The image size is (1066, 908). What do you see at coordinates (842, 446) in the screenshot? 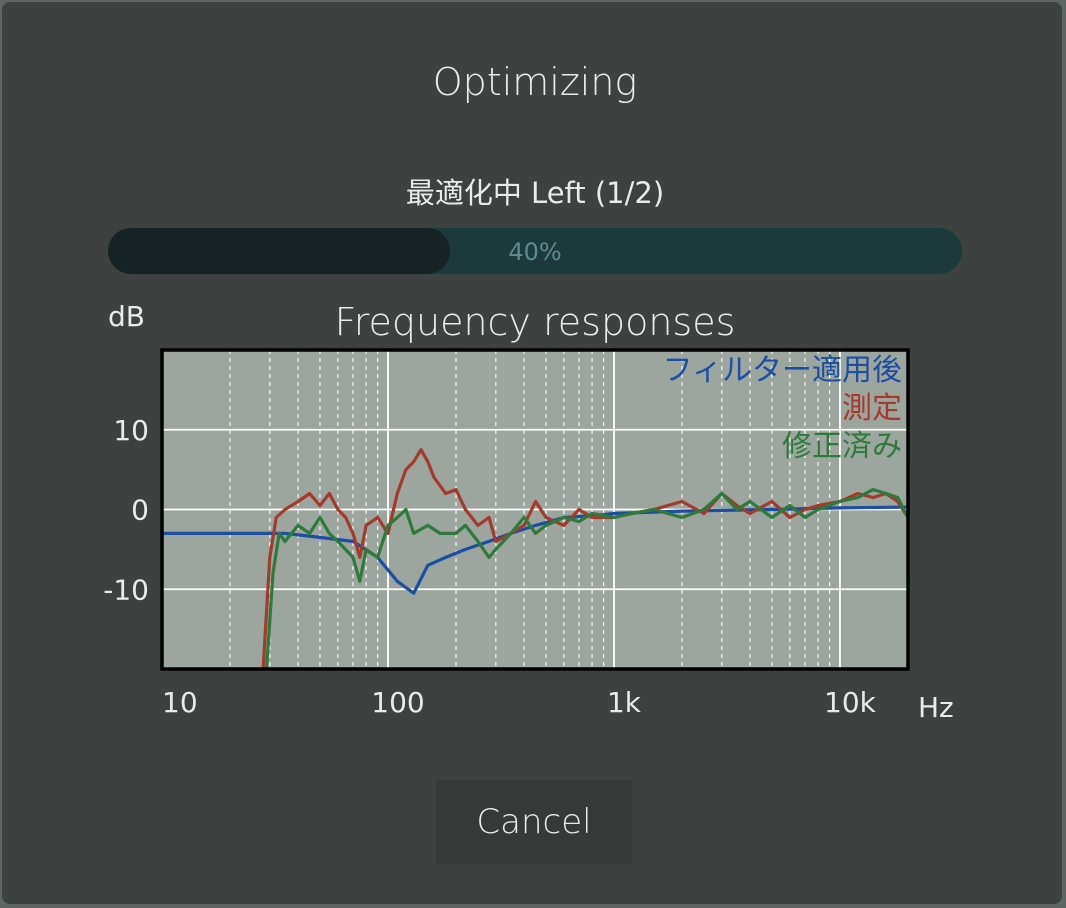
I see `legend-entry: 修正済み` at bounding box center [842, 446].